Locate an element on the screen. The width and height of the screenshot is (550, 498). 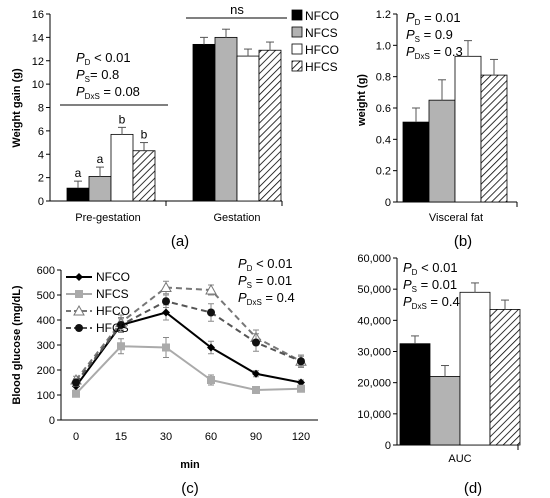
y-tick-label: 600 is located at coordinates (46, 271).